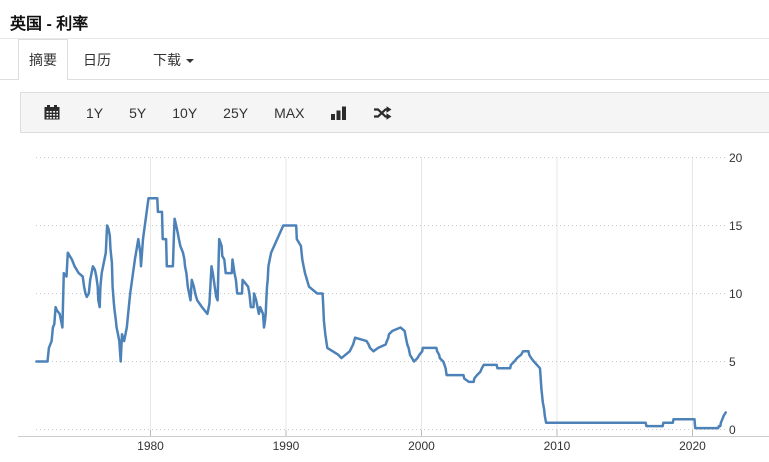  I want to click on tab-calendar: 日历, so click(97, 59).